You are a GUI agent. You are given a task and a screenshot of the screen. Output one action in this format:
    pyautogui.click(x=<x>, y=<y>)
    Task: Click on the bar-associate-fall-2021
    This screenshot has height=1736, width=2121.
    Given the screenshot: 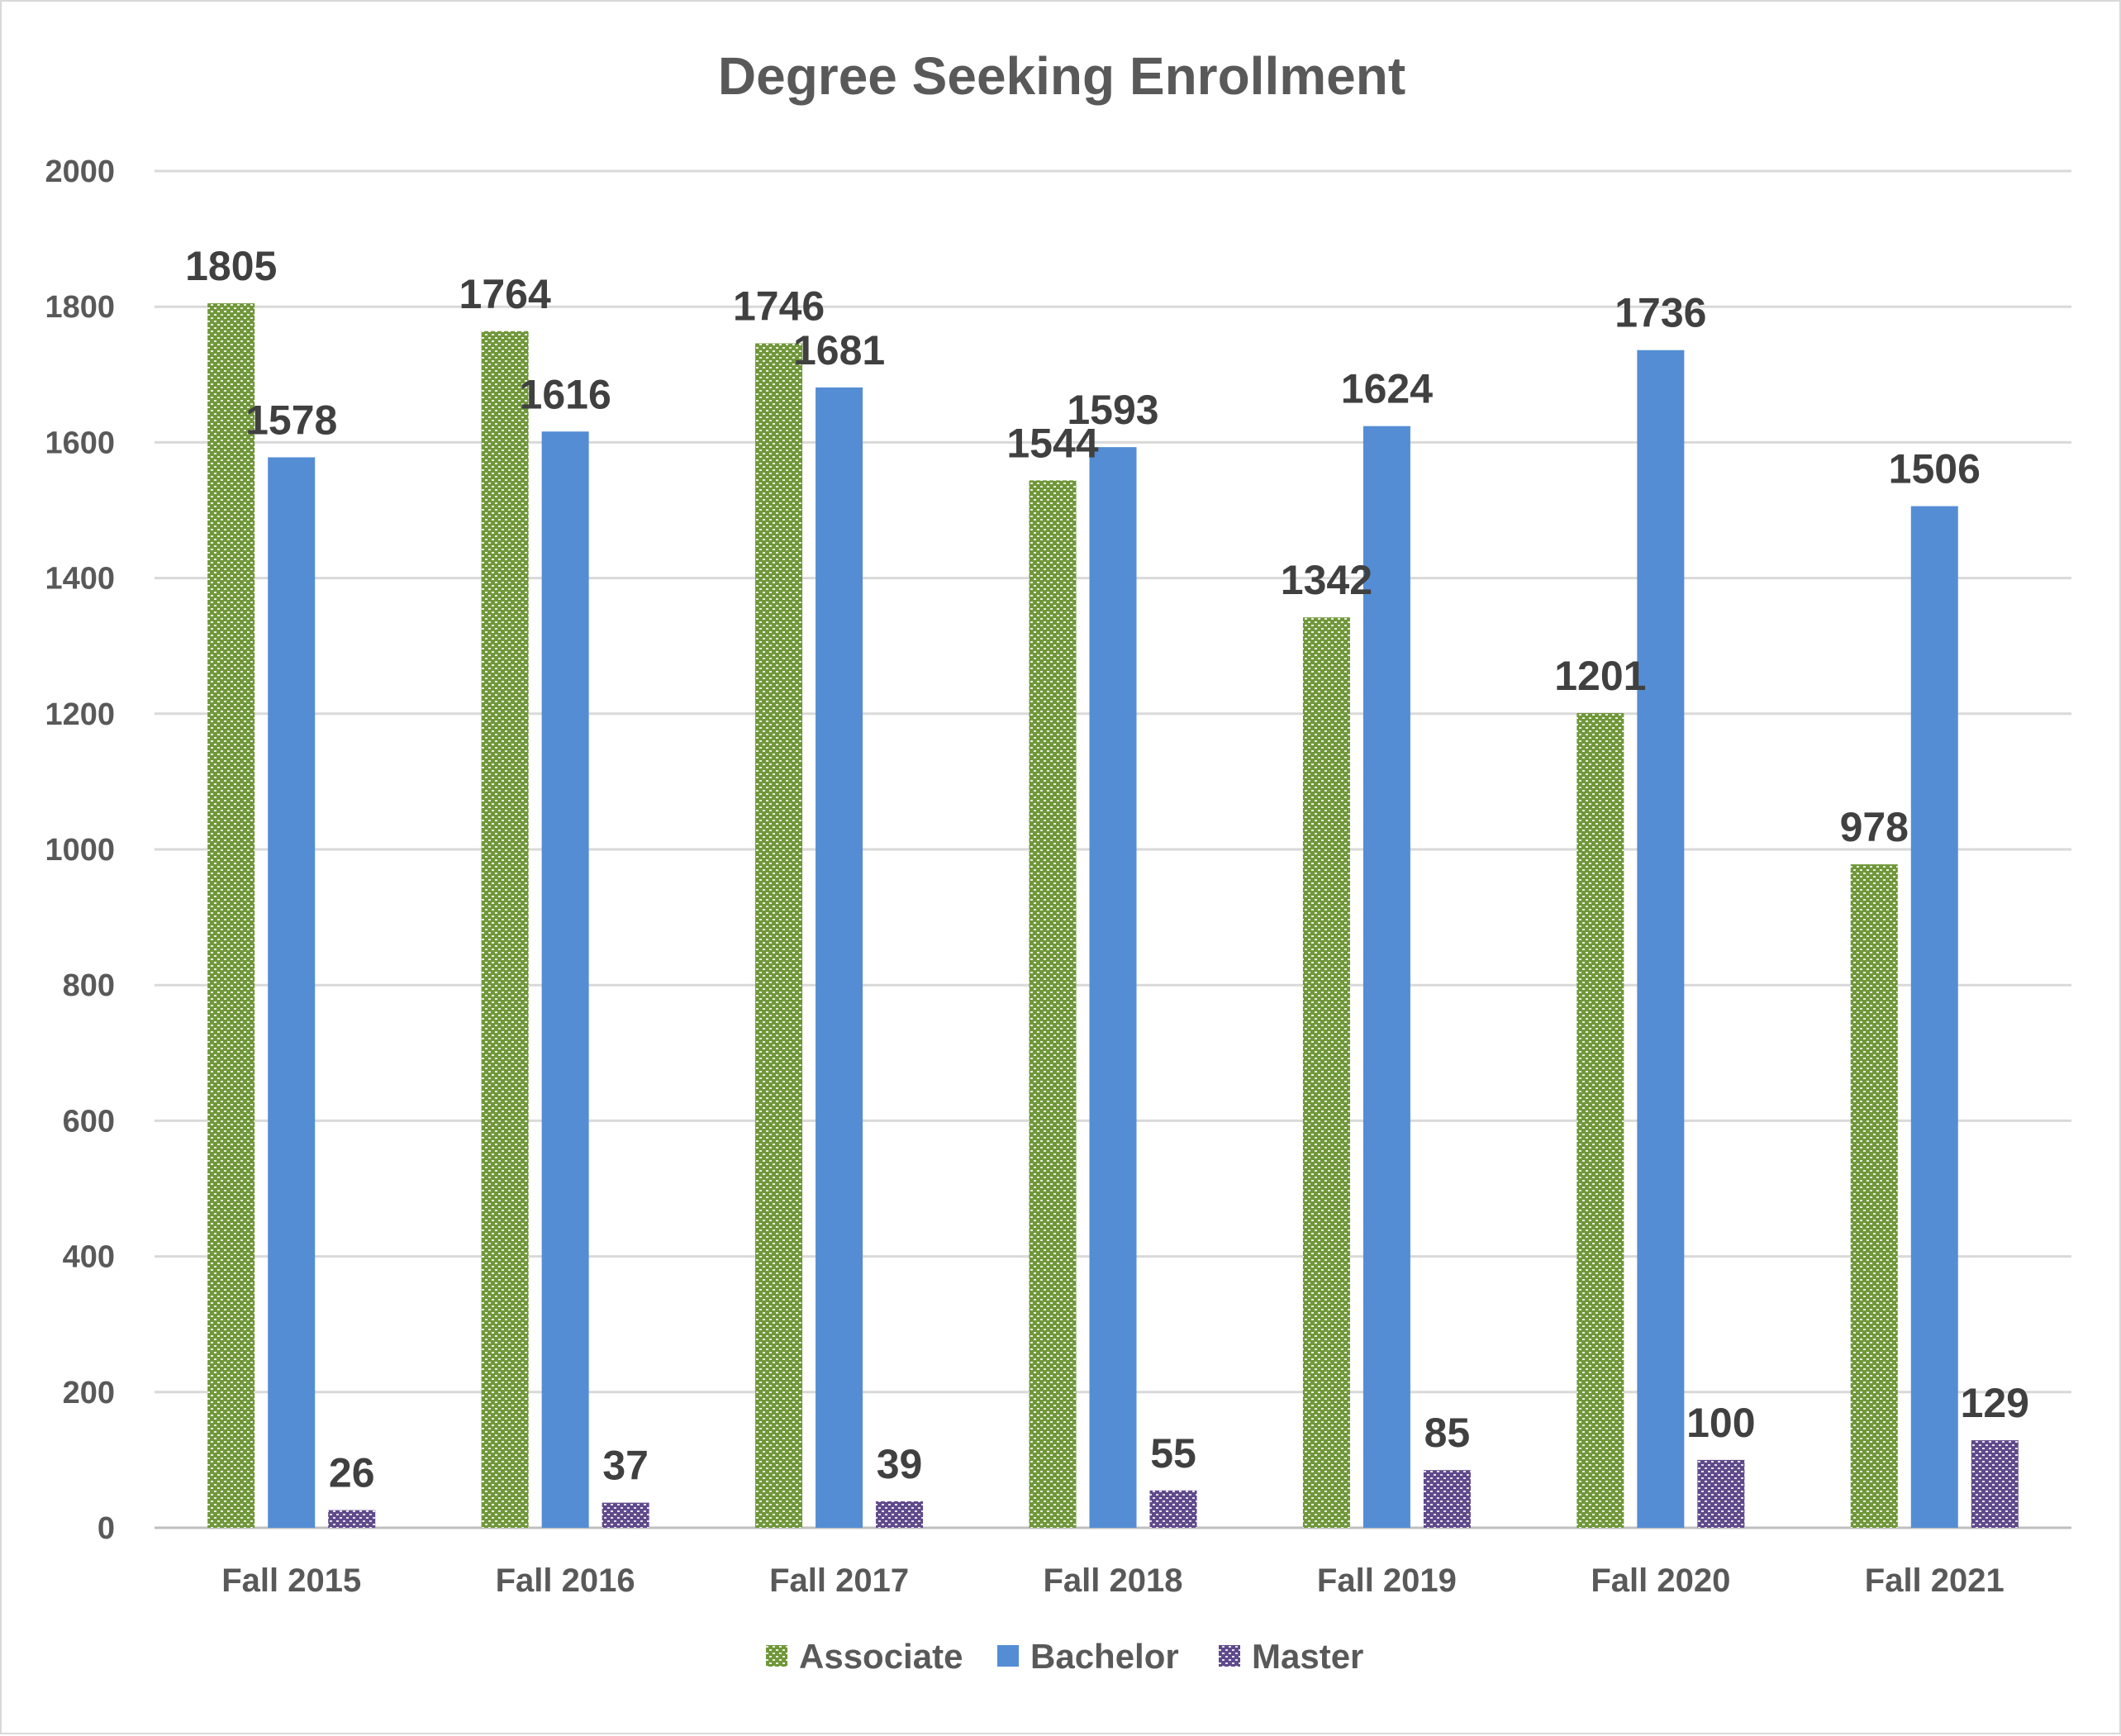 What is the action you would take?
    pyautogui.click(x=1874, y=1196)
    